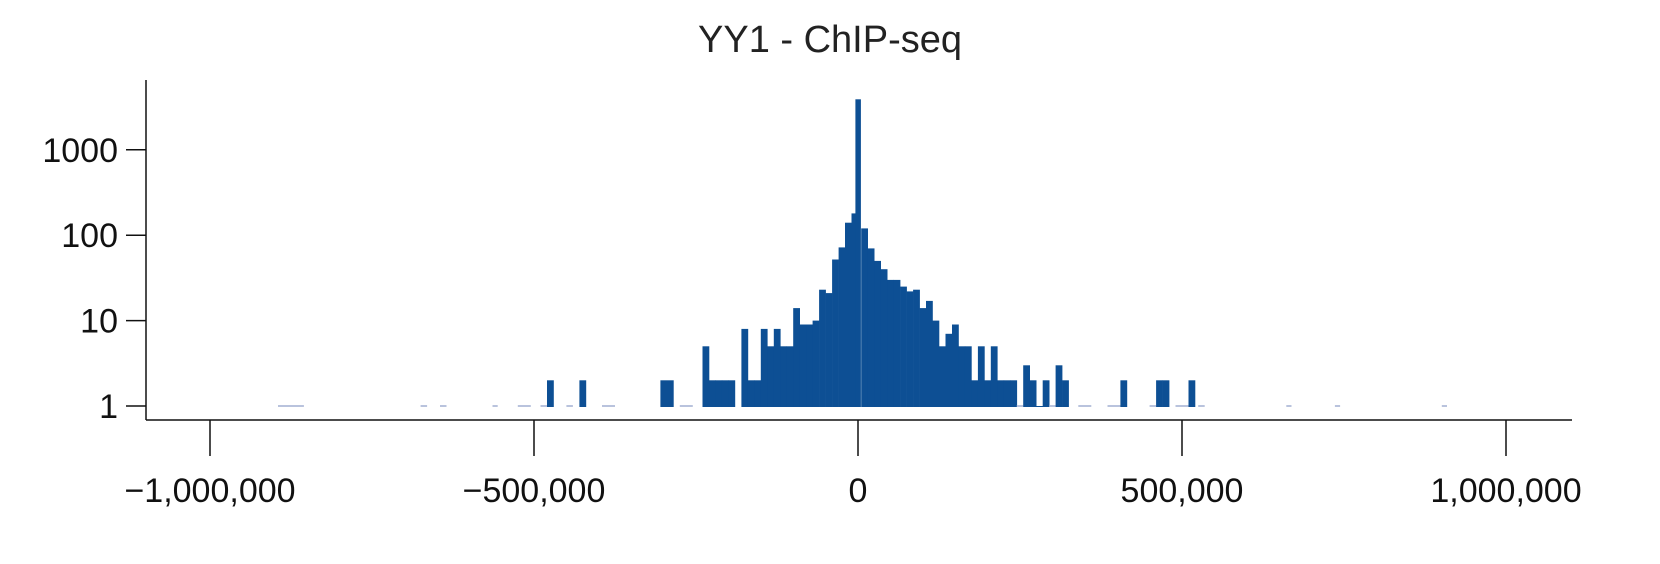 The width and height of the screenshot is (1660, 564). What do you see at coordinates (80, 151) in the screenshot?
I see `y-tick-label: 1000` at bounding box center [80, 151].